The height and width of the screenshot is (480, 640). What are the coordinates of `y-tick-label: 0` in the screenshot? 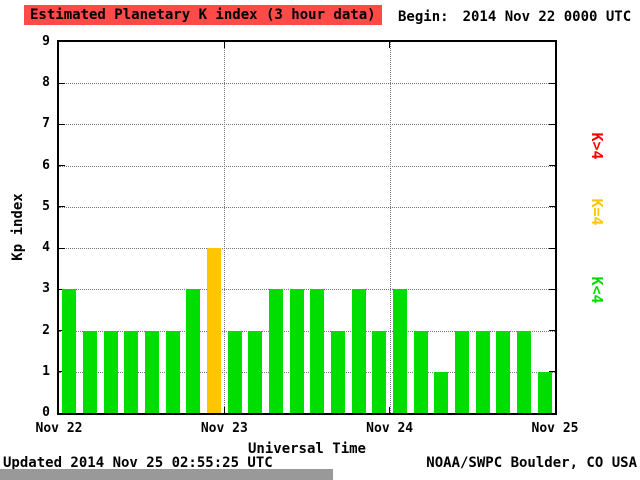 It's located at (46, 412).